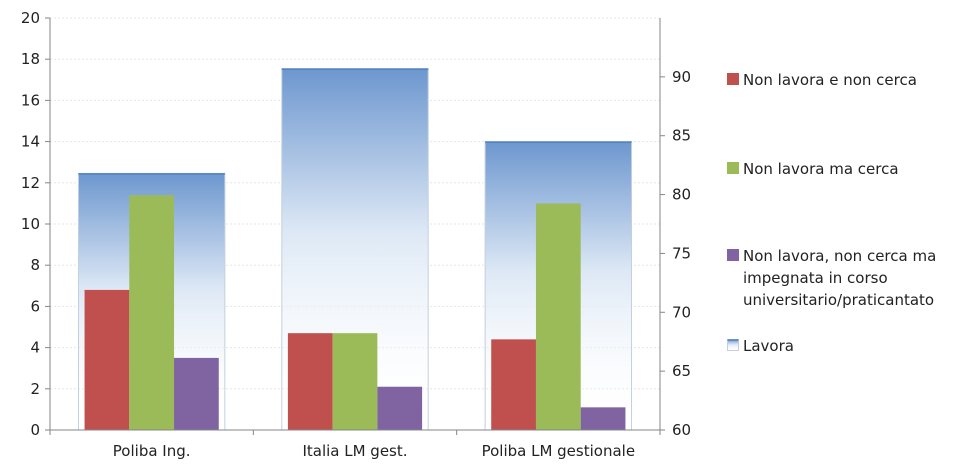 This screenshot has width=967, height=468. I want to click on y-left-tick-label: 14, so click(30, 142).